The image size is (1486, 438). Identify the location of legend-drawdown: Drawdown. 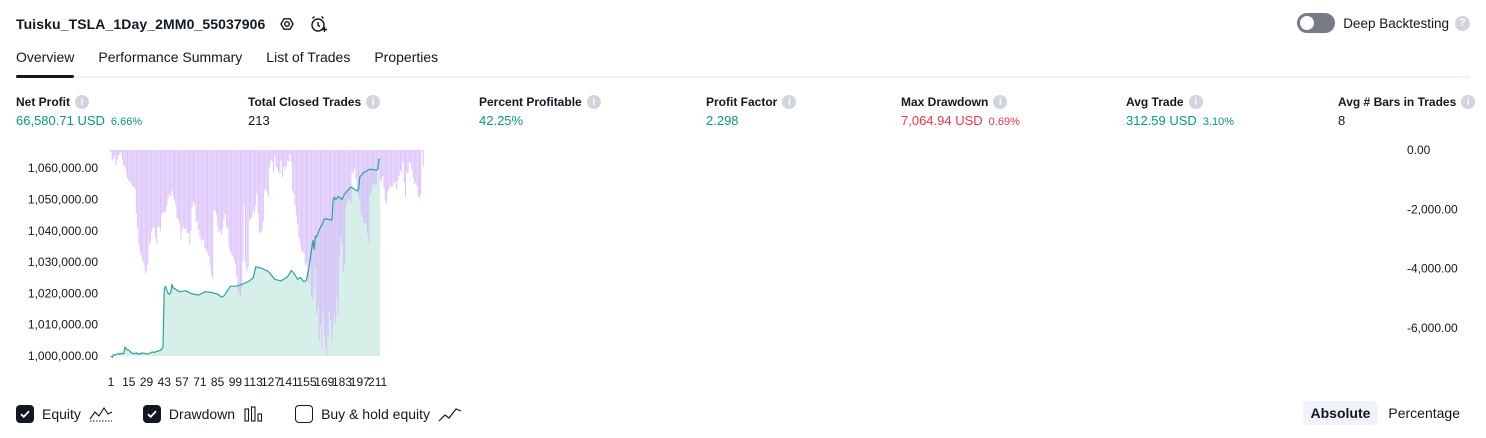
(203, 414).